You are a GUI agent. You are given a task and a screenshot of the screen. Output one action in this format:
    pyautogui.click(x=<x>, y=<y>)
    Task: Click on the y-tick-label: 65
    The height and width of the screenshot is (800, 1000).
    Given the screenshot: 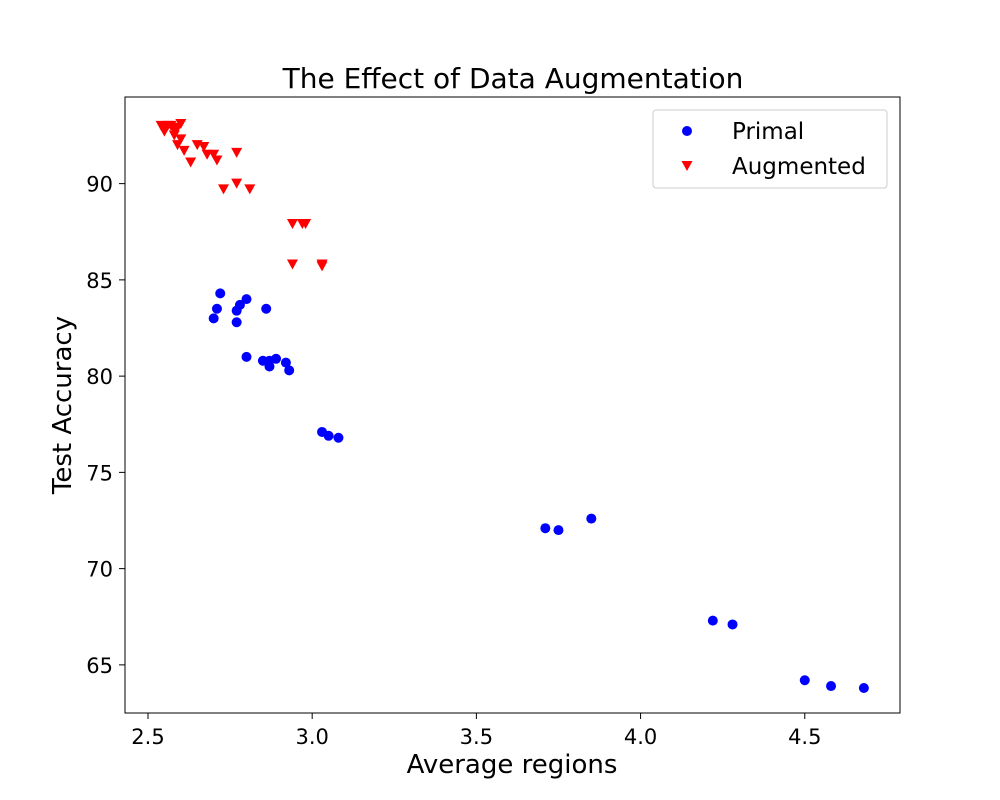 What is the action you would take?
    pyautogui.click(x=99, y=666)
    